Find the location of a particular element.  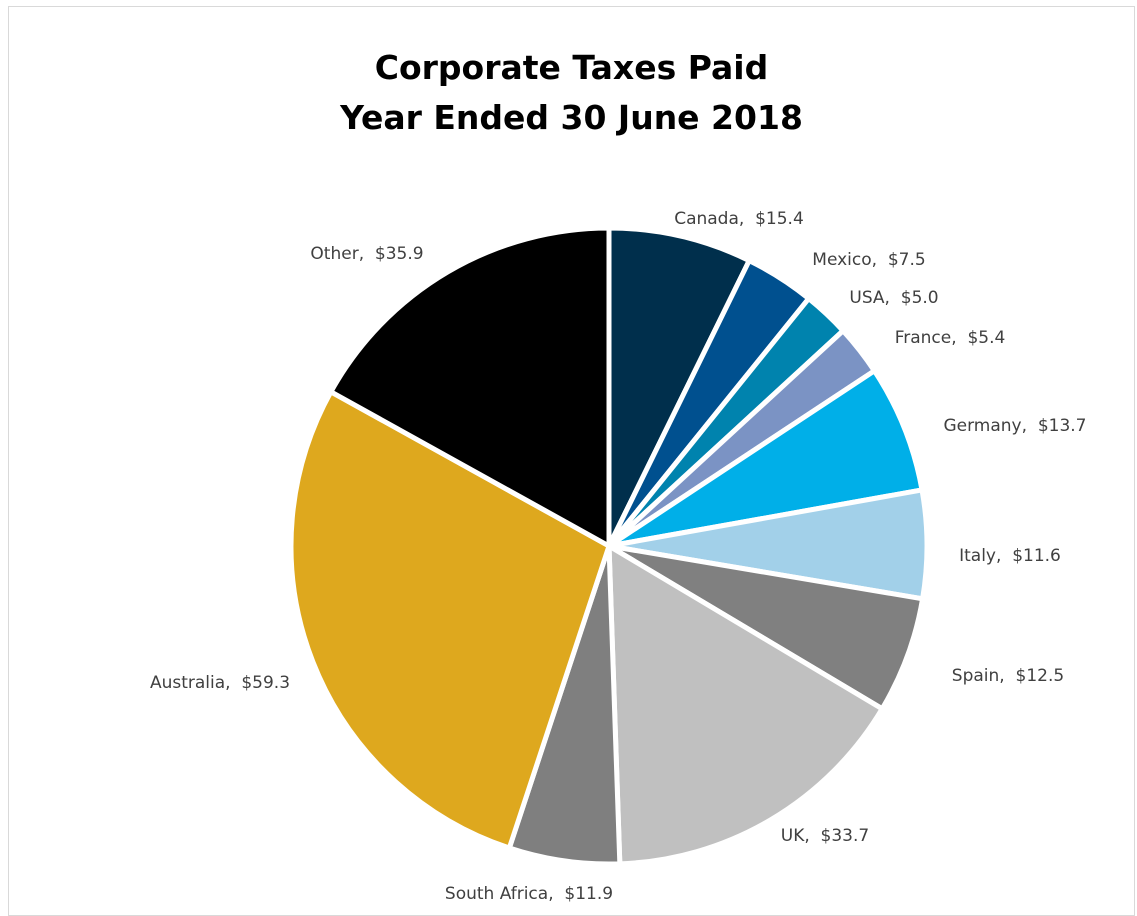

data-label-uk: UK, $33.7 is located at coordinates (825, 836).